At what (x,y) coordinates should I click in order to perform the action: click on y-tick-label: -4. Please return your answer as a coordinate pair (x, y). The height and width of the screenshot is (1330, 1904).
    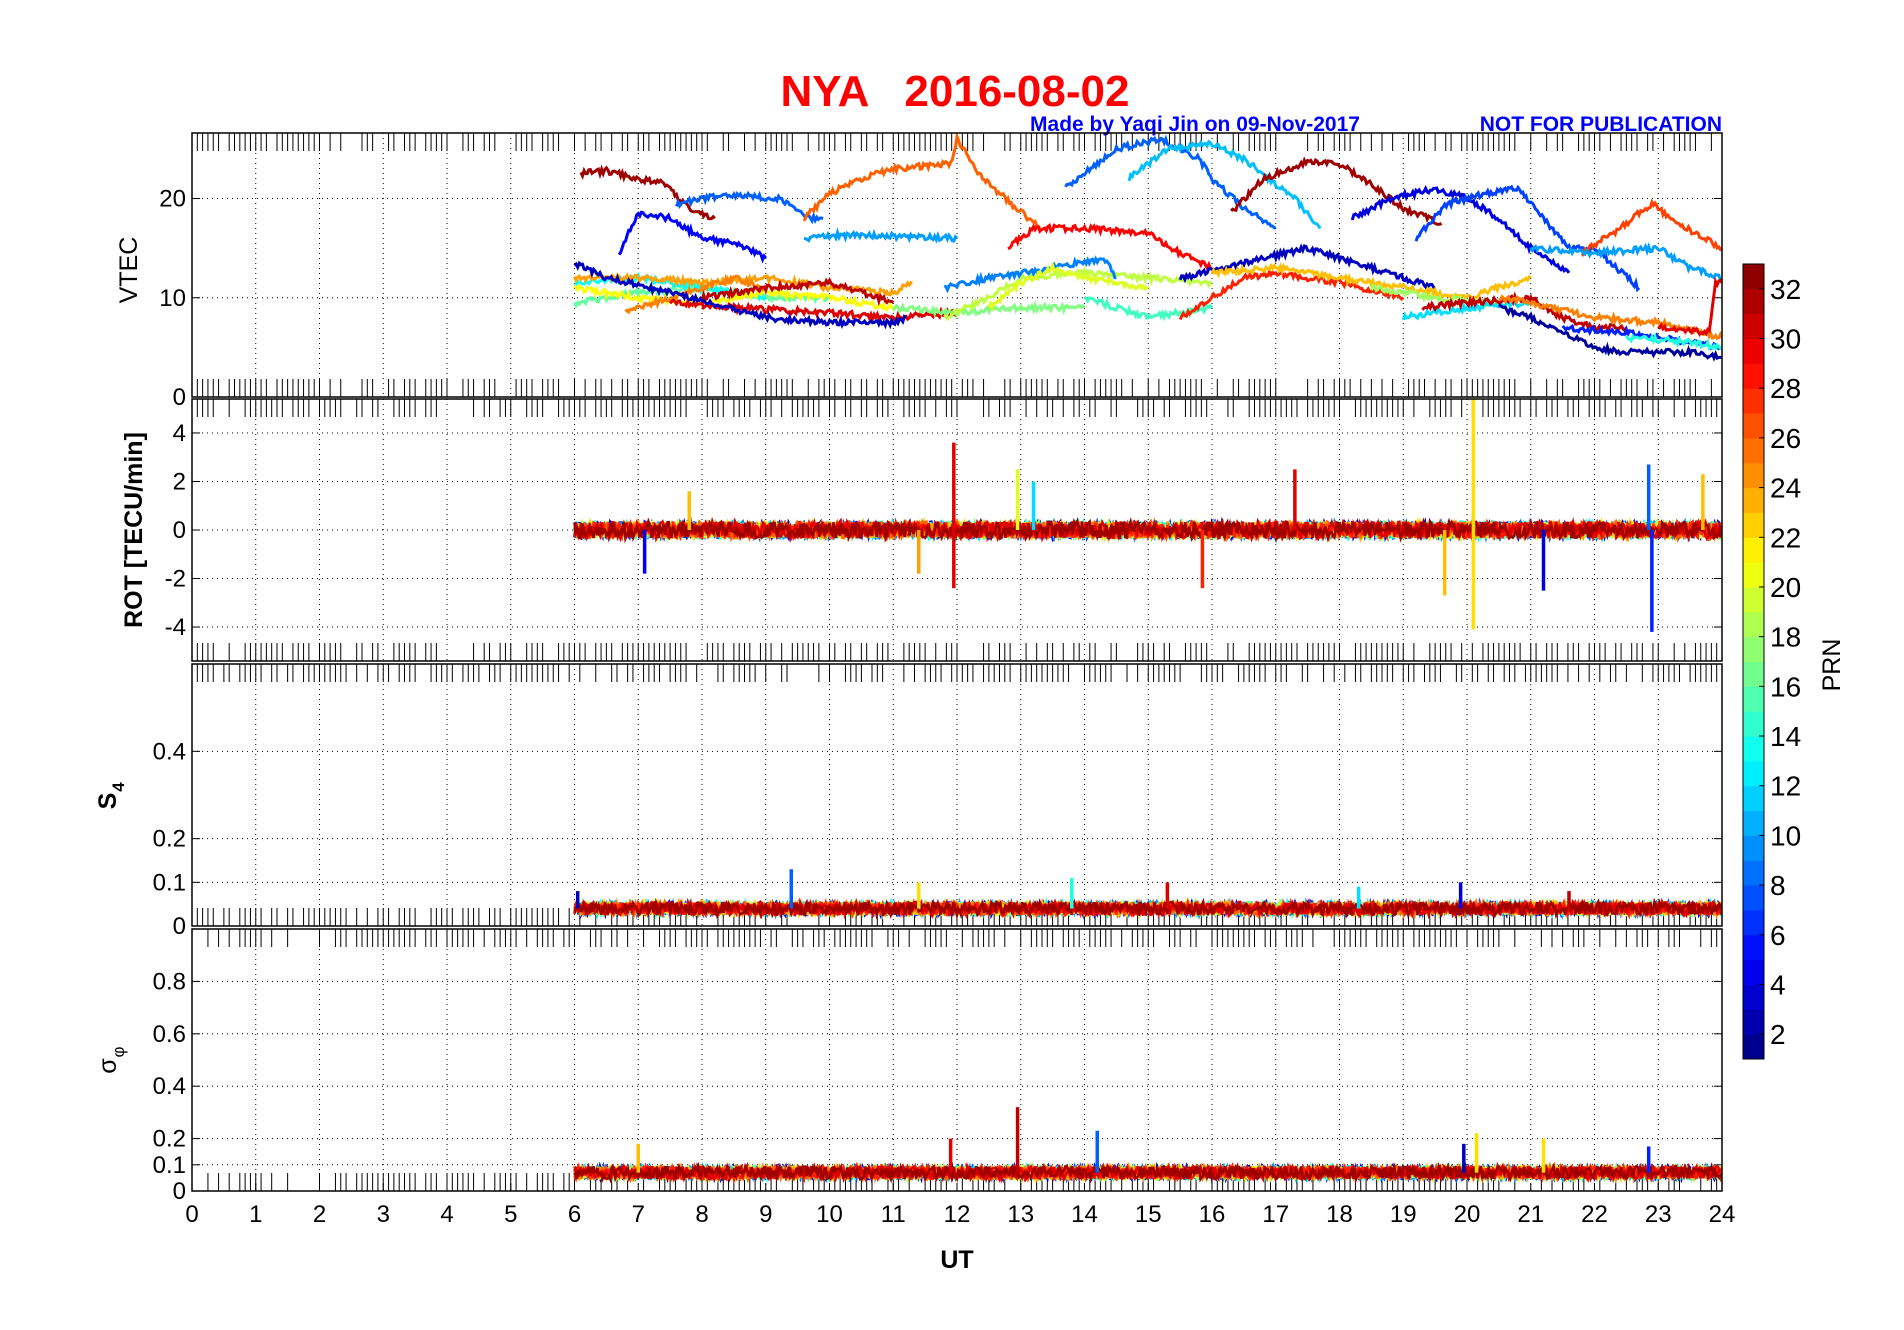
    Looking at the image, I should click on (175, 627).